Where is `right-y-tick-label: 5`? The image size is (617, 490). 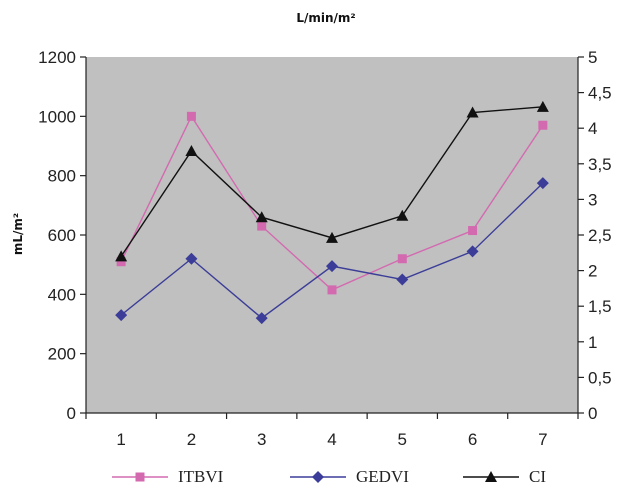 right-y-tick-label: 5 is located at coordinates (592, 57).